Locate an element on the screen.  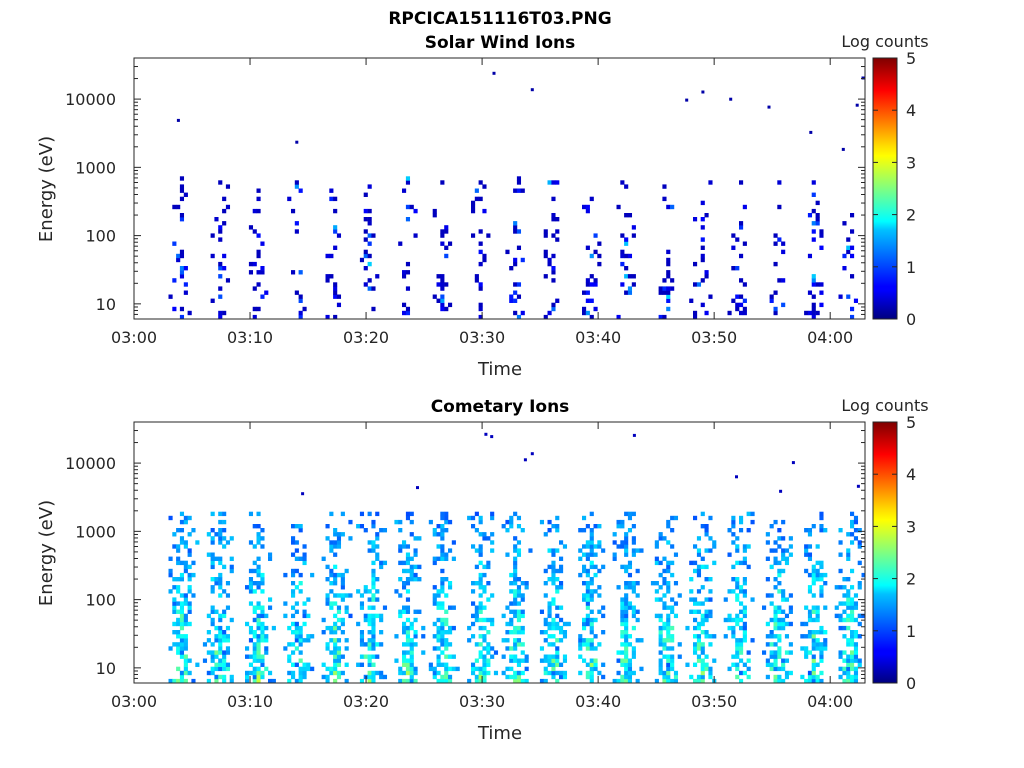
x-tick-label: 04:00 is located at coordinates (830, 701).